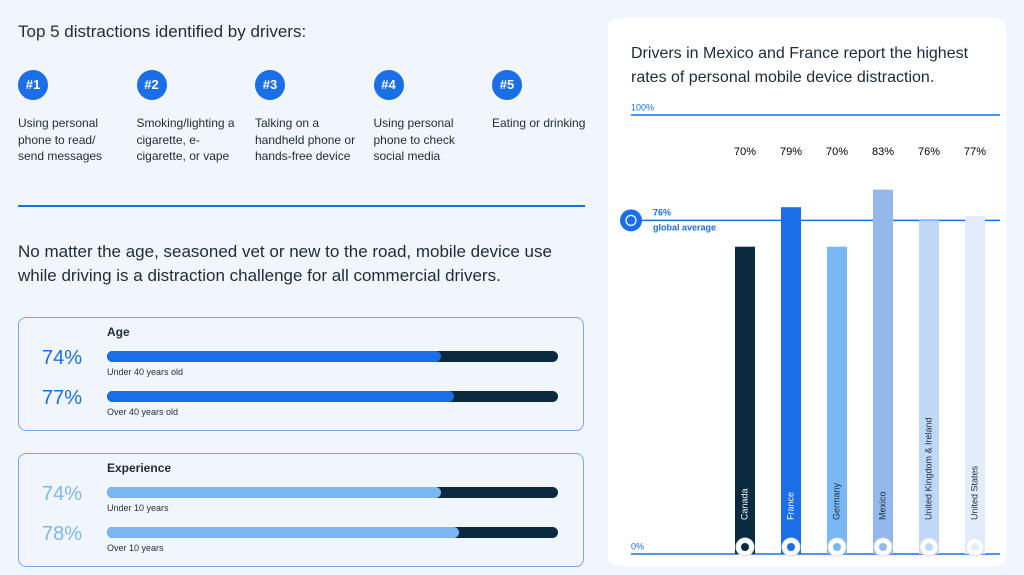 The width and height of the screenshot is (1024, 575). Describe the element at coordinates (143, 412) in the screenshot. I see `row-label: Over 40 years old` at that location.